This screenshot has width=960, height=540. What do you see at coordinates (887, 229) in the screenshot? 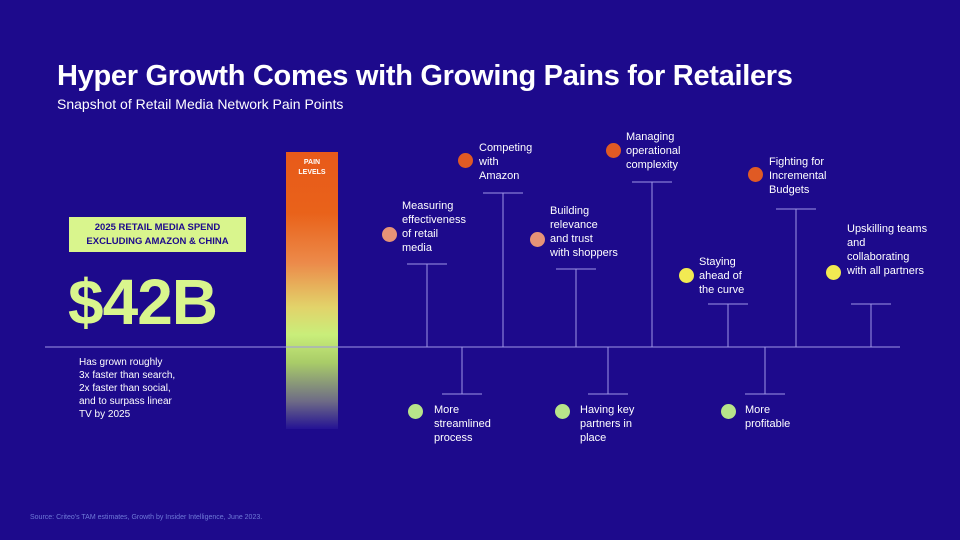
I see `pain-point-line: Upskilling teams` at bounding box center [887, 229].